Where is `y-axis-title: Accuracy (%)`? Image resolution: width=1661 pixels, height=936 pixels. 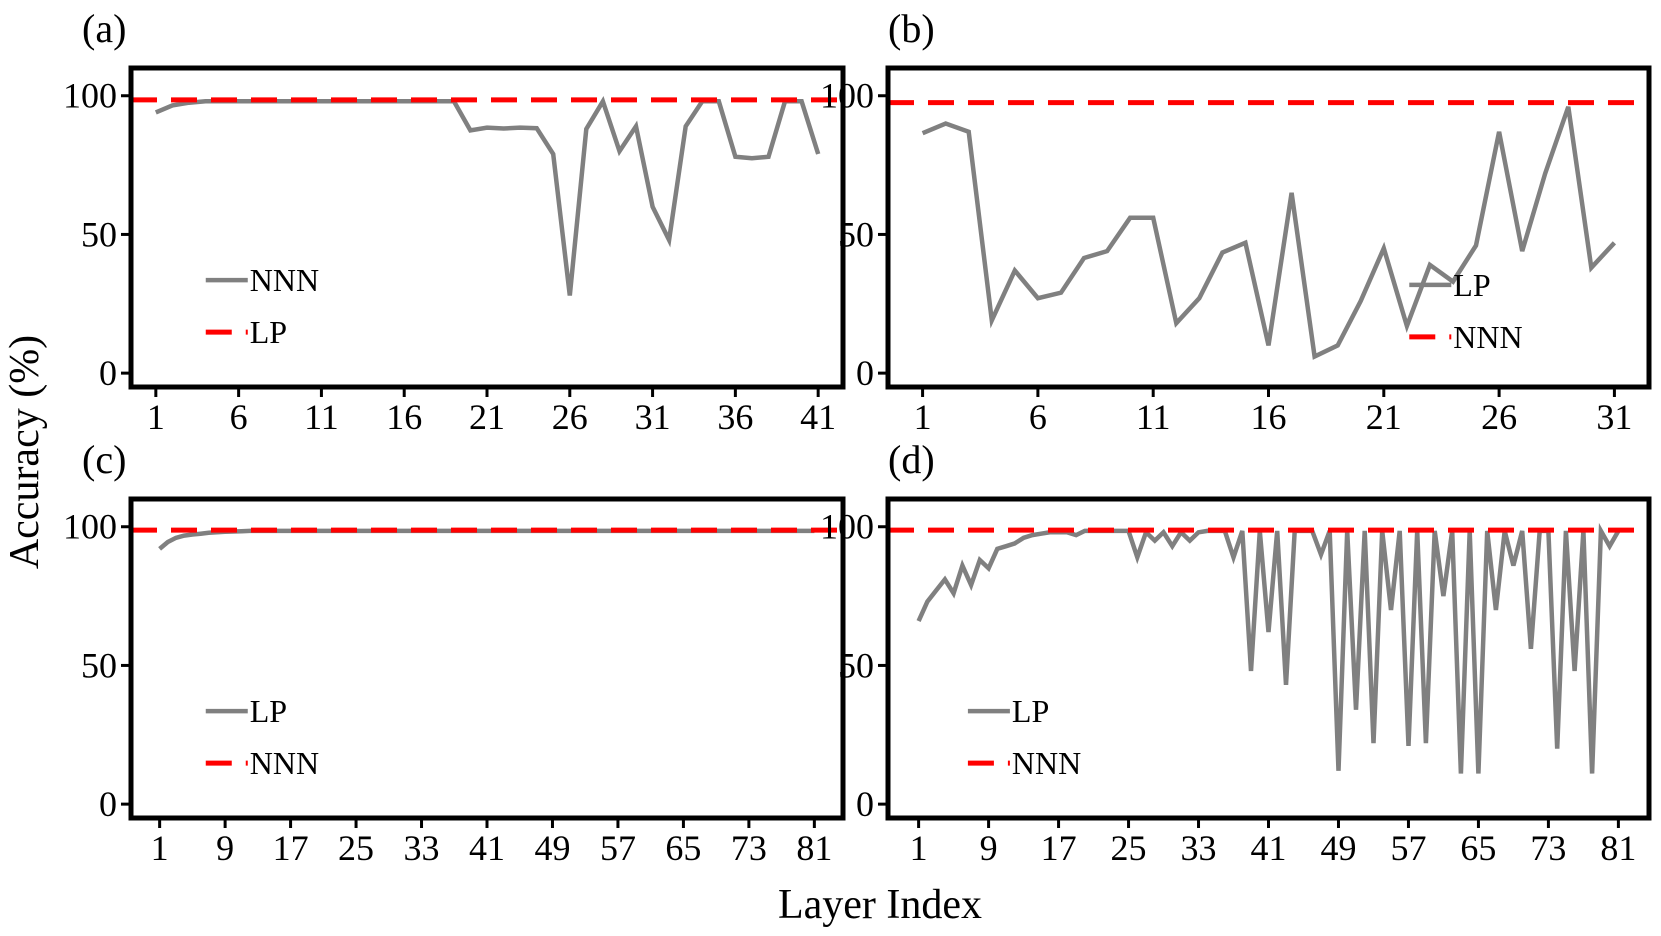
y-axis-title: Accuracy (%) is located at coordinates (25, 452).